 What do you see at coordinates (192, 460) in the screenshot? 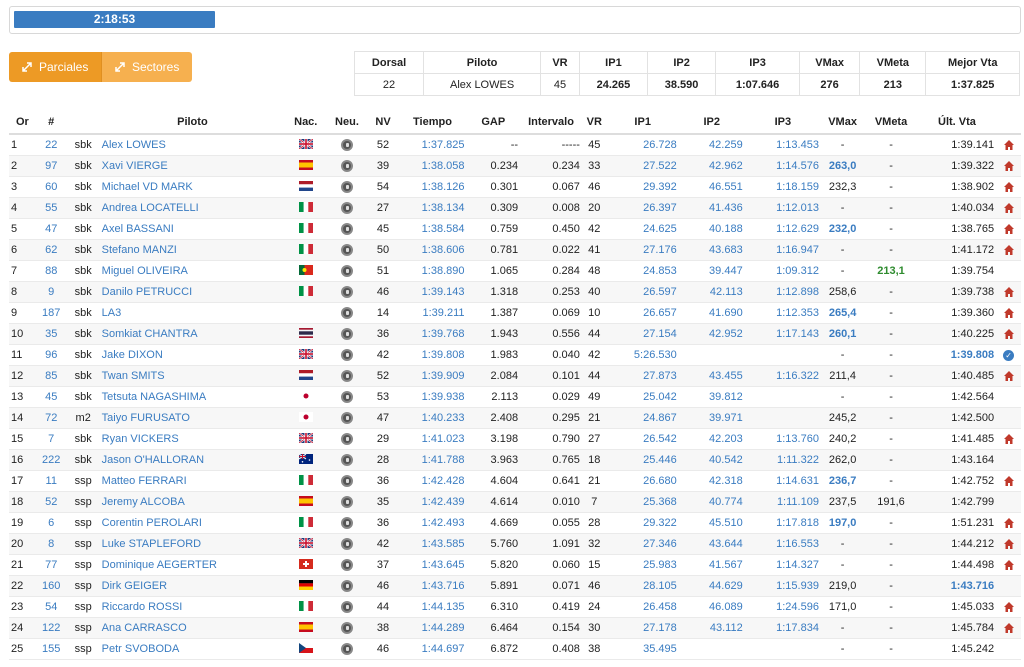
I see `rider-name-link: Jason O'HALLORAN` at bounding box center [192, 460].